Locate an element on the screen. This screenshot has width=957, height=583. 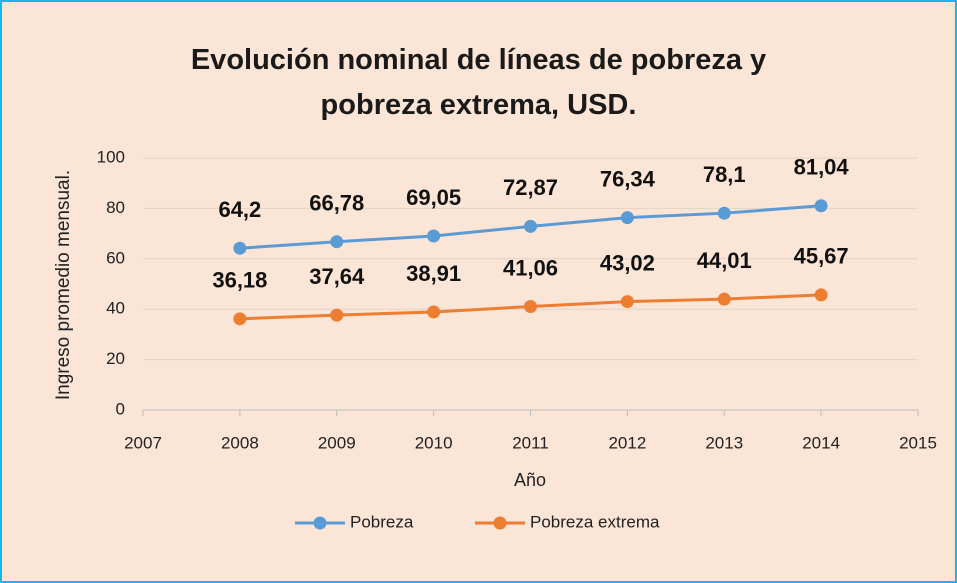
data-label: 36,18 is located at coordinates (239, 280).